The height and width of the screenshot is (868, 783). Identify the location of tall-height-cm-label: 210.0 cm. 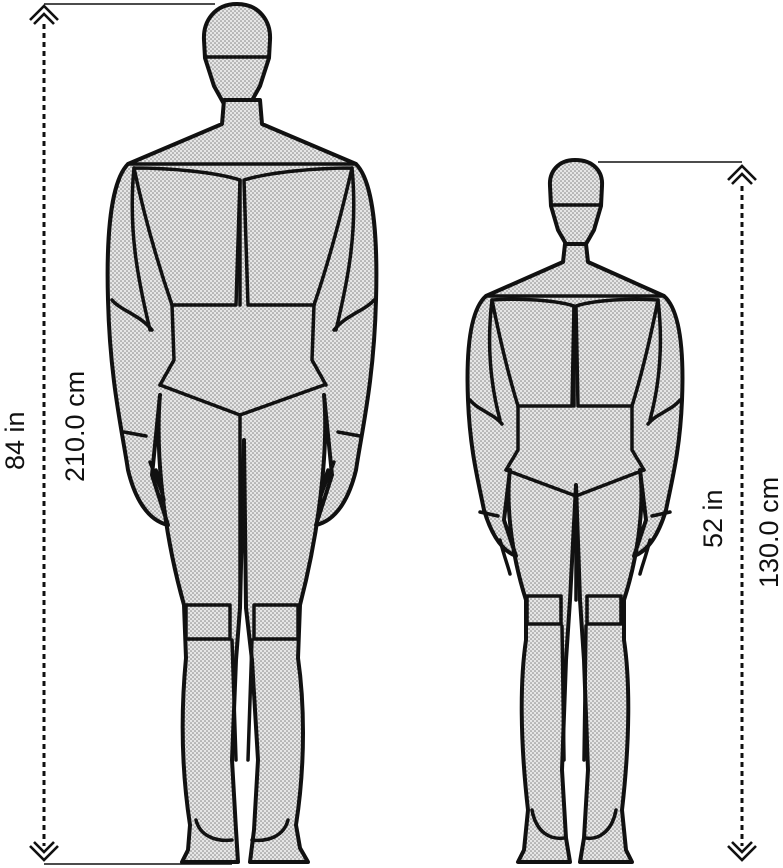
(75, 426).